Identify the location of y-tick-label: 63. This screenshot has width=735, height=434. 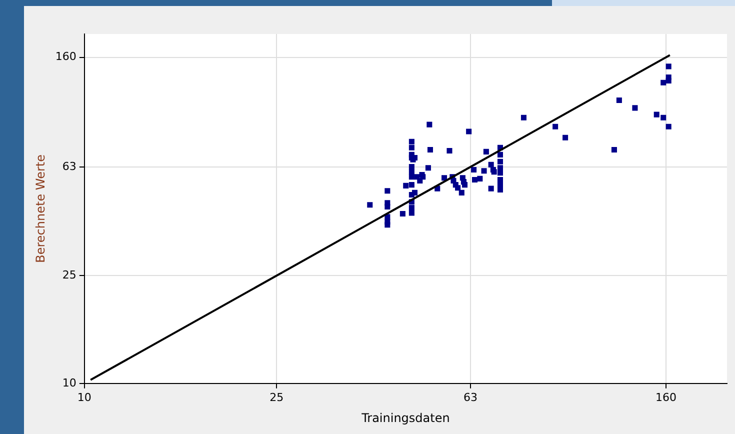
(69, 166).